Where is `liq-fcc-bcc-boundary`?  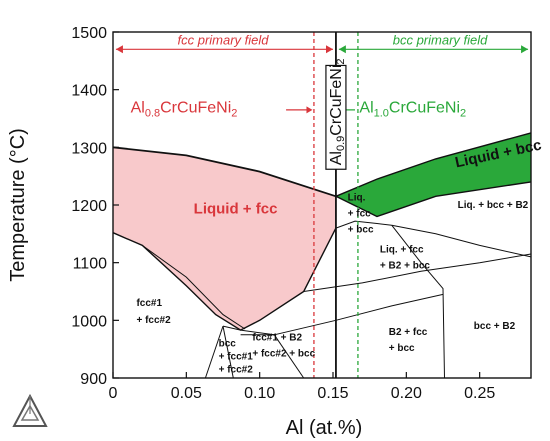
liq-fcc-bcc-boundary is located at coordinates (363, 224).